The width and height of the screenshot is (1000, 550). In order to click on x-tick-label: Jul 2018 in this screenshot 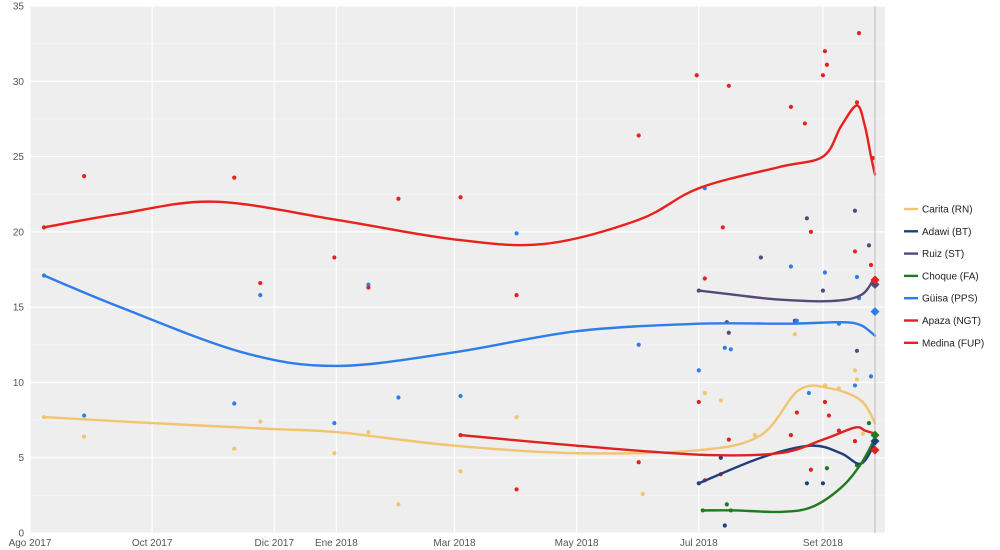, I will do `click(699, 543)`.